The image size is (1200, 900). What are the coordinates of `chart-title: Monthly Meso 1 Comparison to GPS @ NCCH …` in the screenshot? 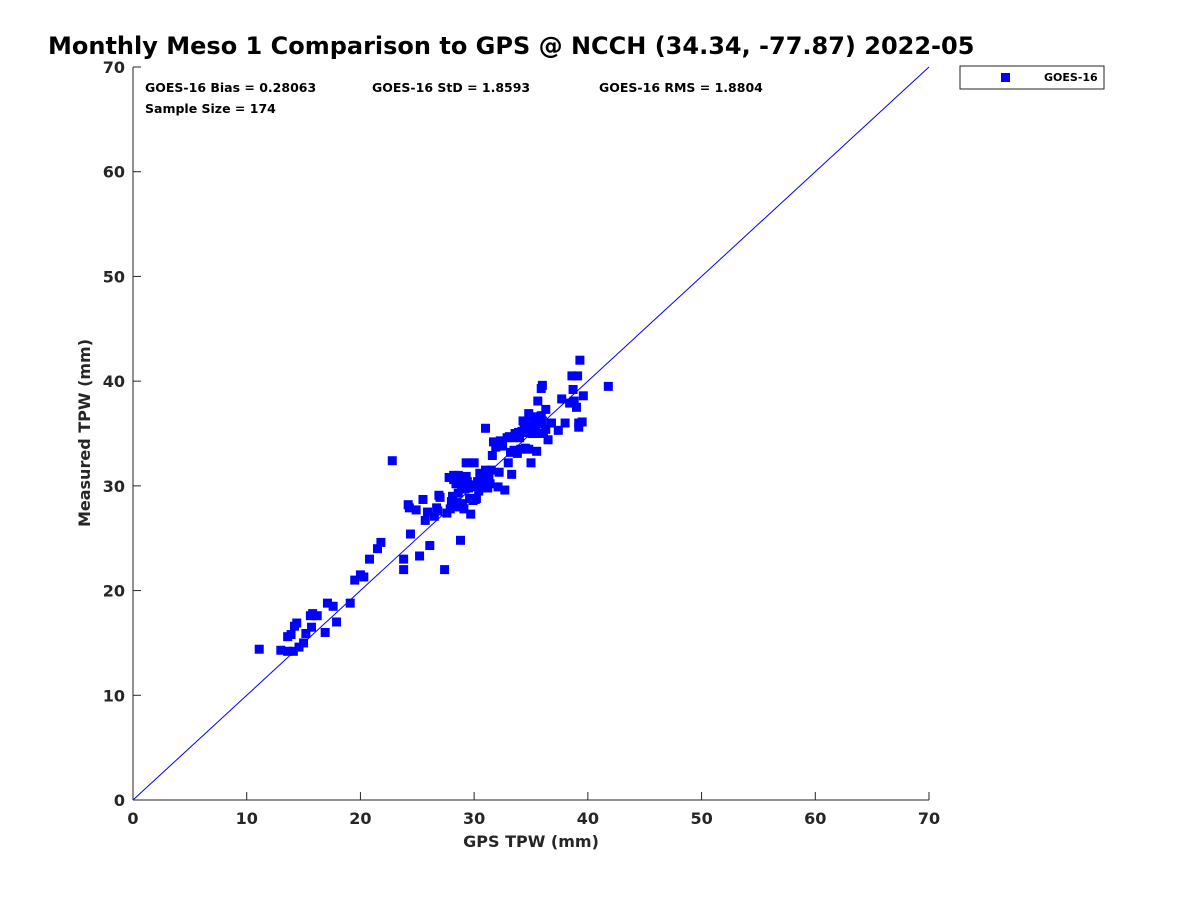 It's located at (511, 46).